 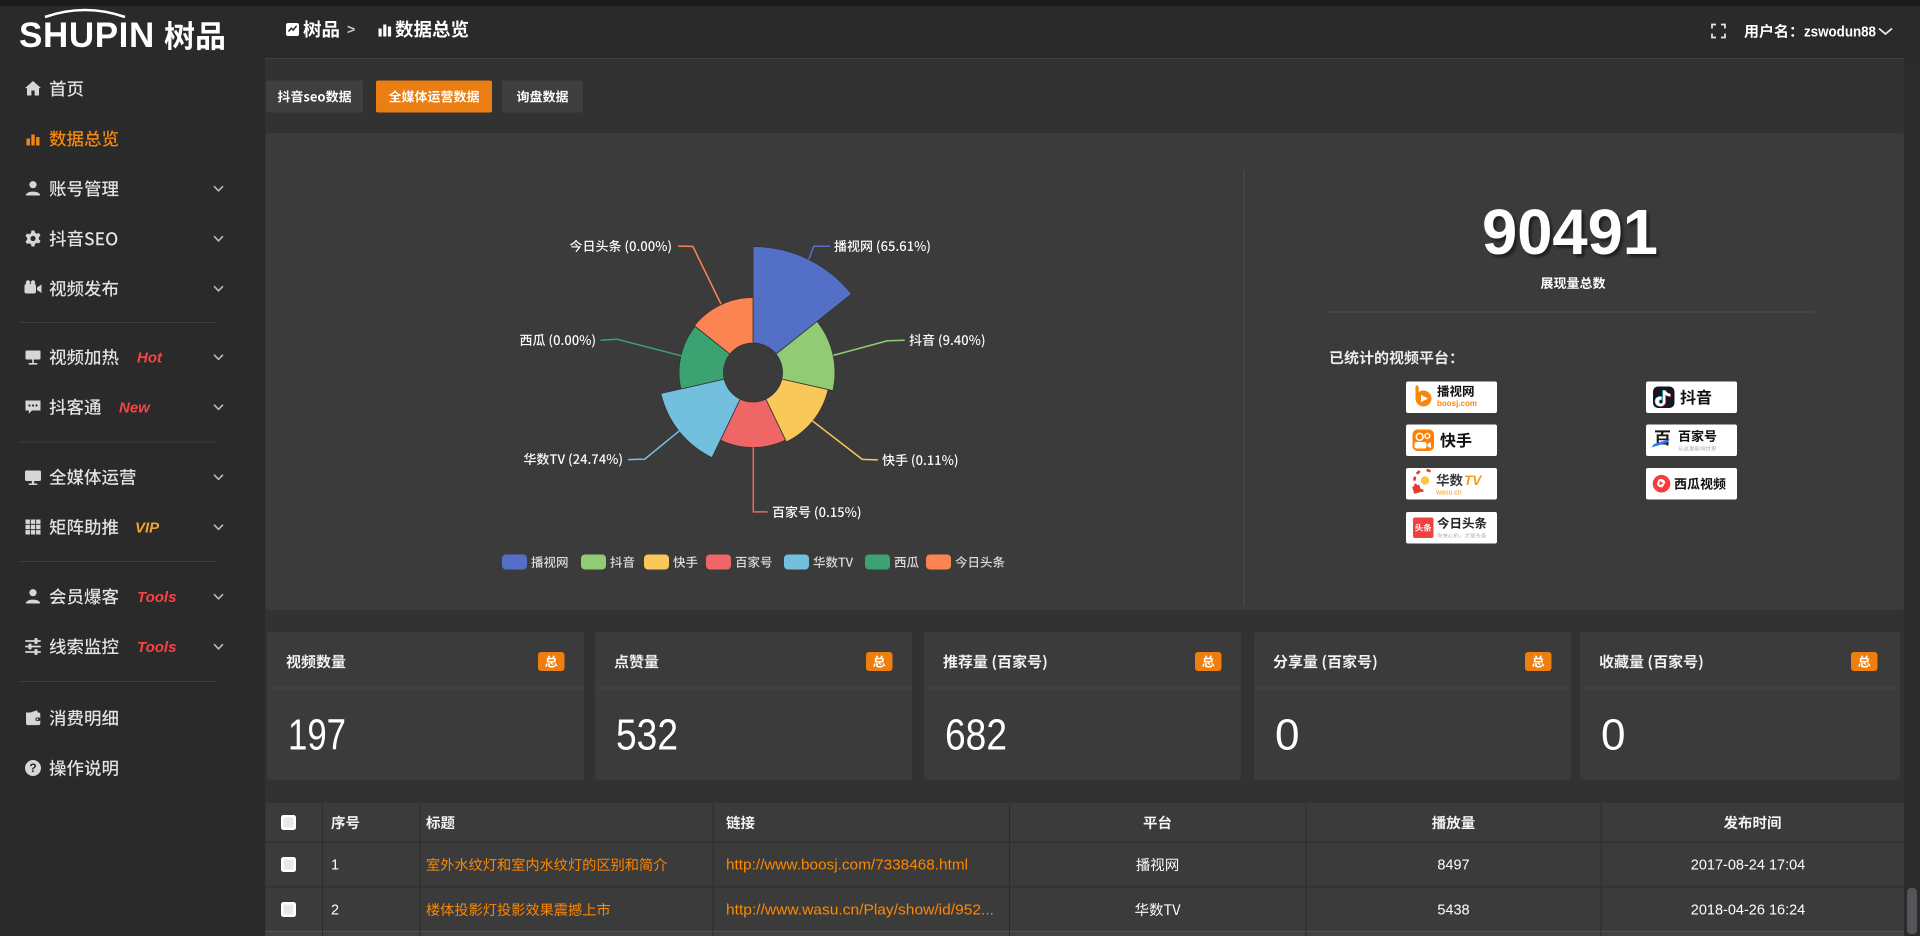 What do you see at coordinates (1748, 911) in the screenshot?
I see `svg-text: 2018-04-26 16:24` at bounding box center [1748, 911].